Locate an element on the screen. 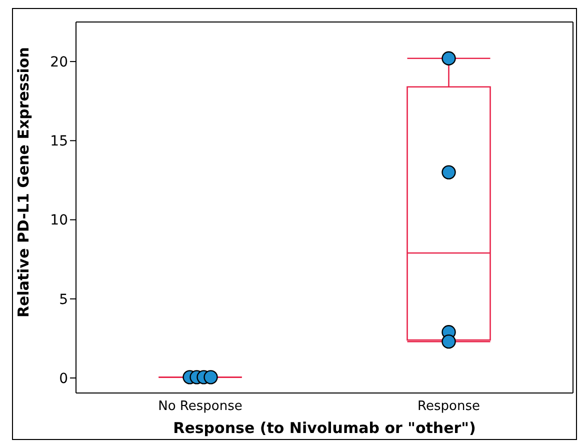 Image resolution: width=587 pixels, height=448 pixels. y-tick-label: 20 is located at coordinates (59, 62).